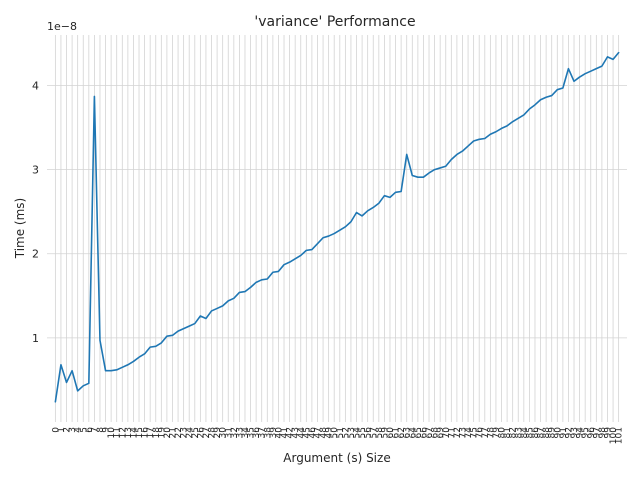  Describe the element at coordinates (157, 433) in the screenshot. I see `x-tick-label-18: 18` at that location.